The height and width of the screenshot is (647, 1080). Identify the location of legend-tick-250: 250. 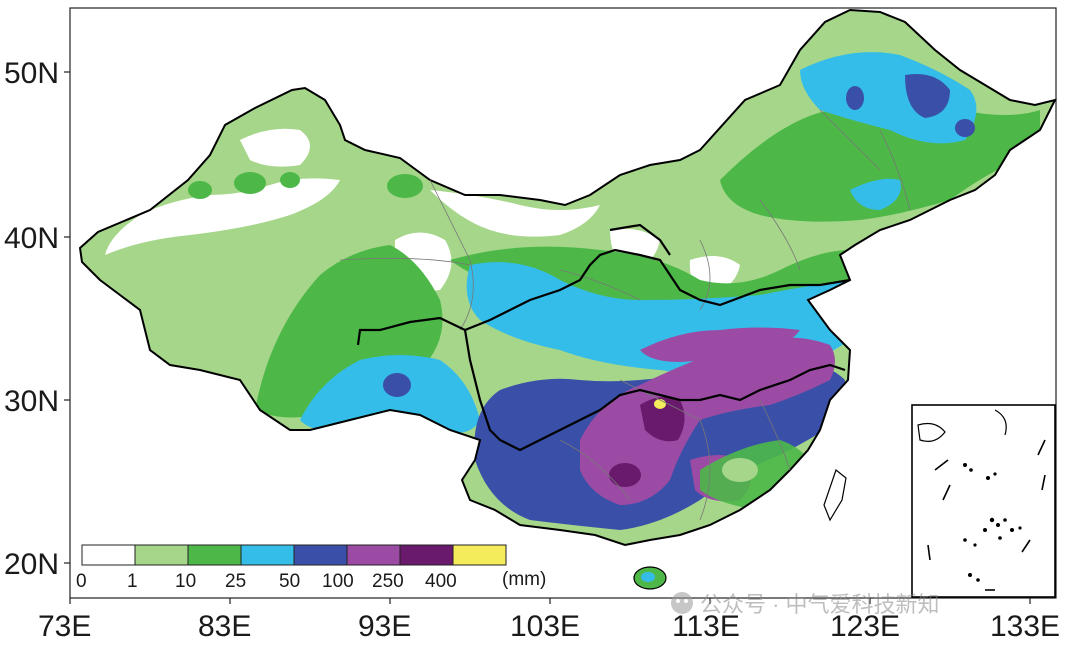
(388, 581).